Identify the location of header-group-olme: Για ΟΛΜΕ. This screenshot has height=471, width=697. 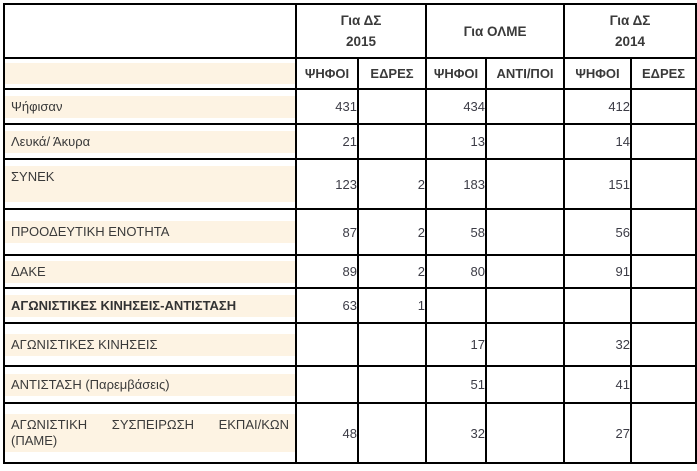
(495, 31).